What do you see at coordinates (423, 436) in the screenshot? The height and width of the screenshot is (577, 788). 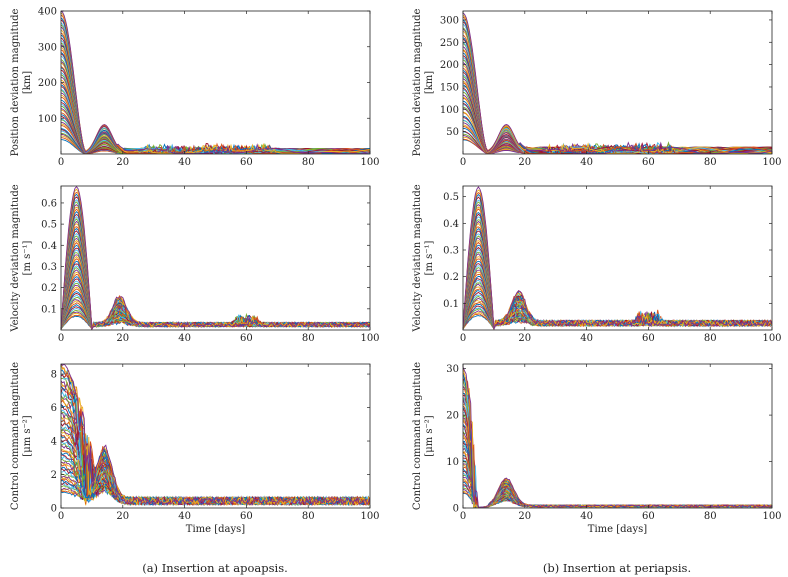 I see `y-axis-label: Control command magnitude[μm s⁻²]` at bounding box center [423, 436].